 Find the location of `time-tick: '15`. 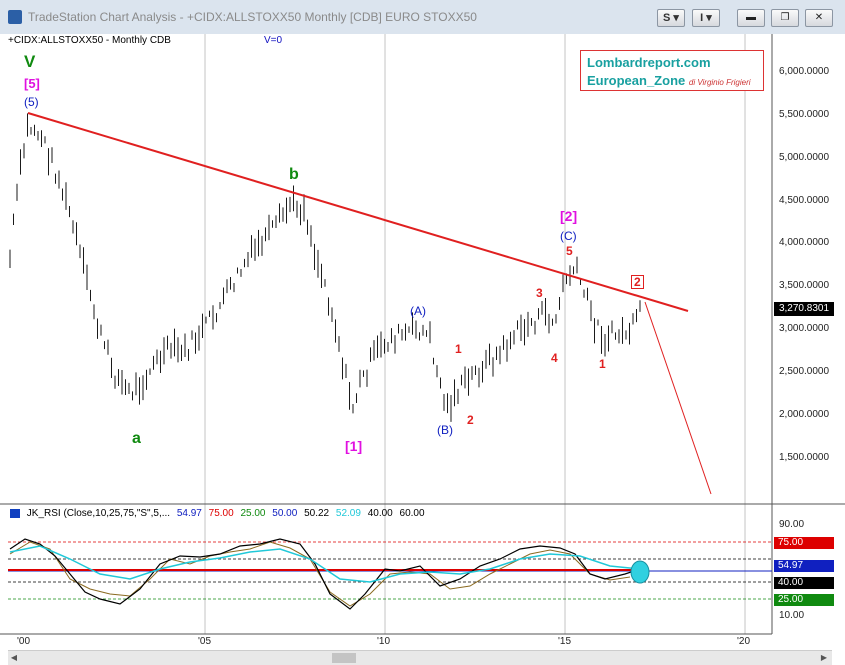

time-tick: '15 is located at coordinates (565, 641).